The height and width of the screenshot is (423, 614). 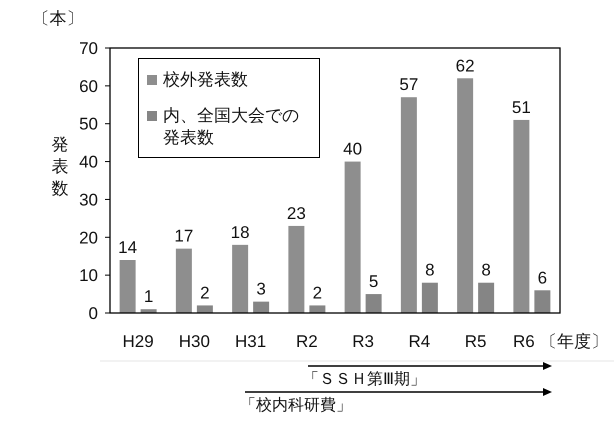 I want to click on data-label: 57, so click(x=408, y=84).